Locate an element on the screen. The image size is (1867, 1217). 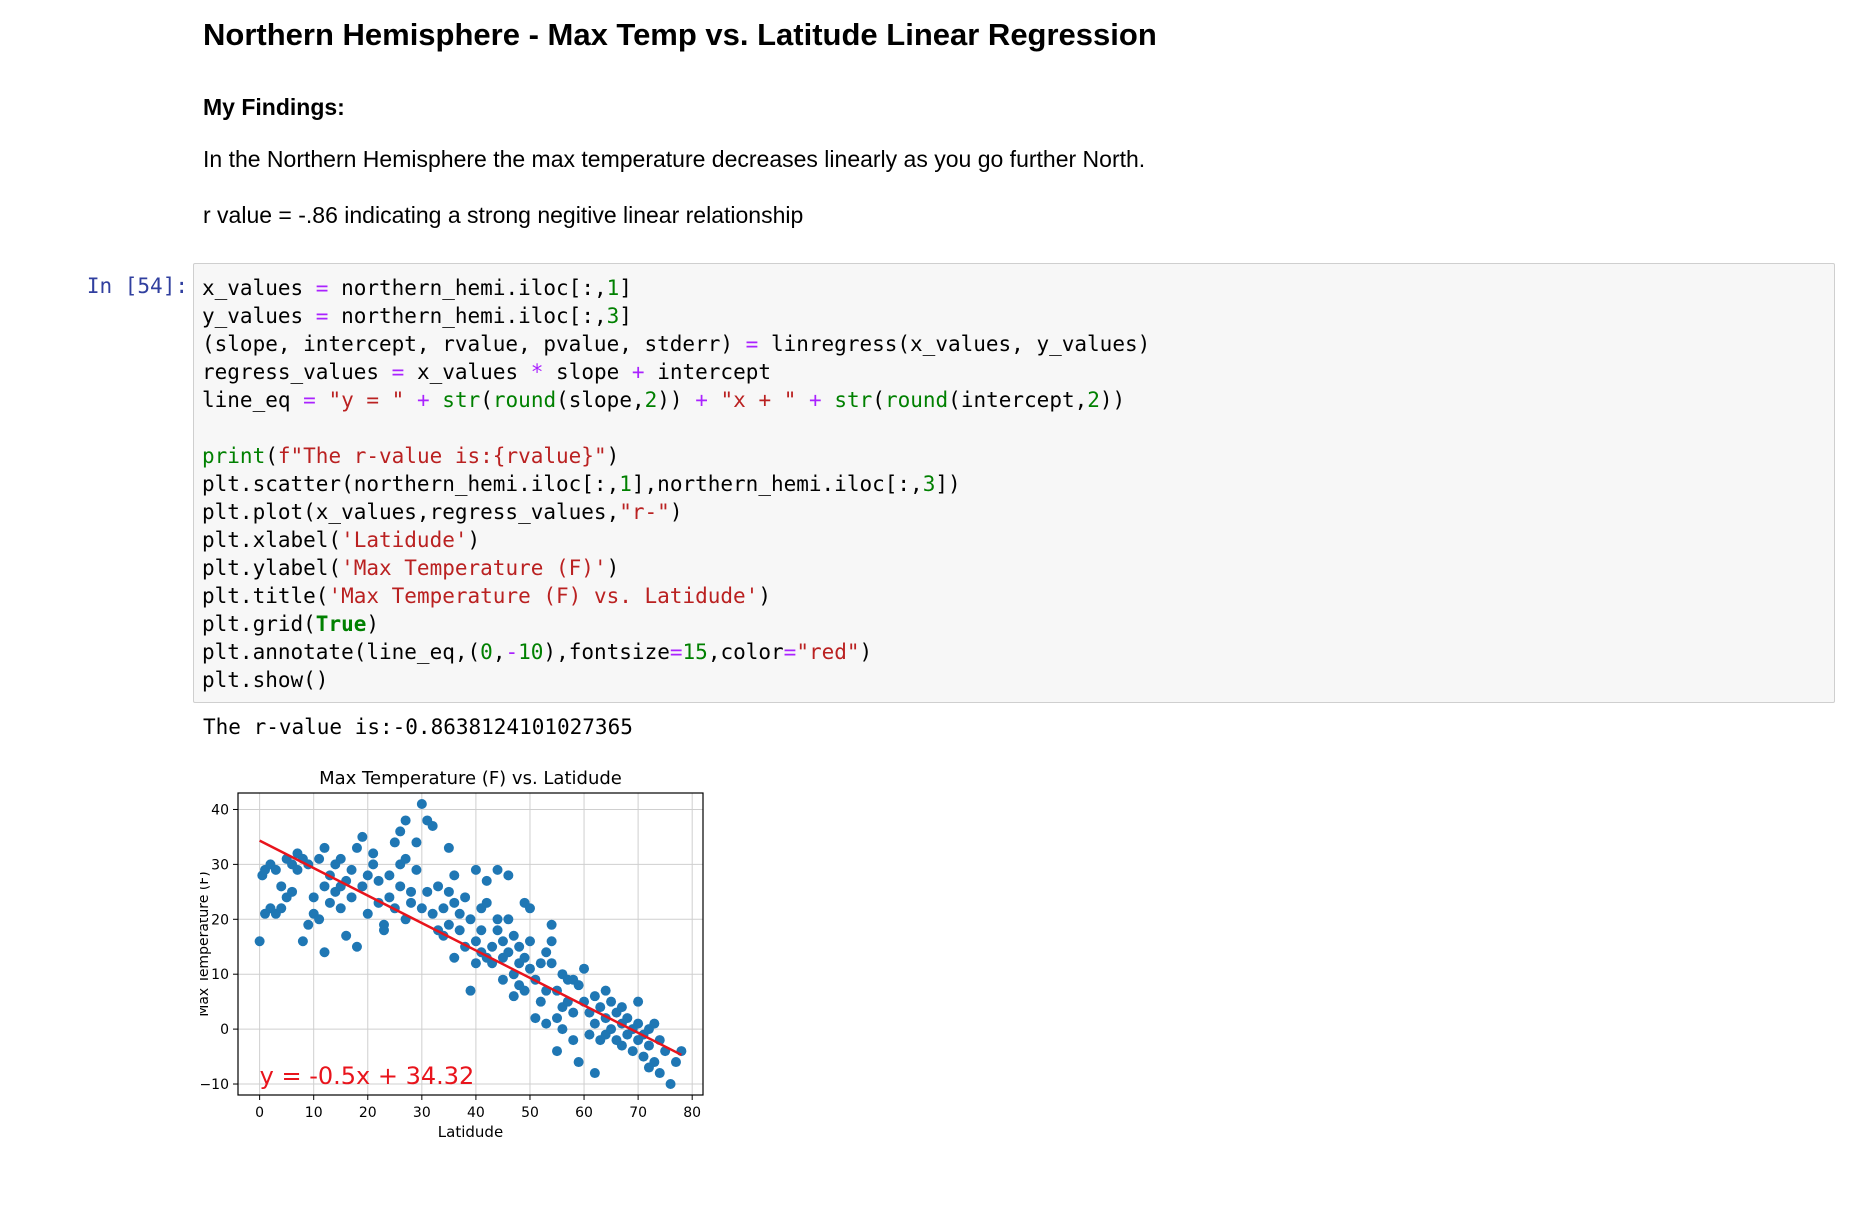
cell-output-text: The r-value is:-0.8638124101027365 is located at coordinates (418, 727).